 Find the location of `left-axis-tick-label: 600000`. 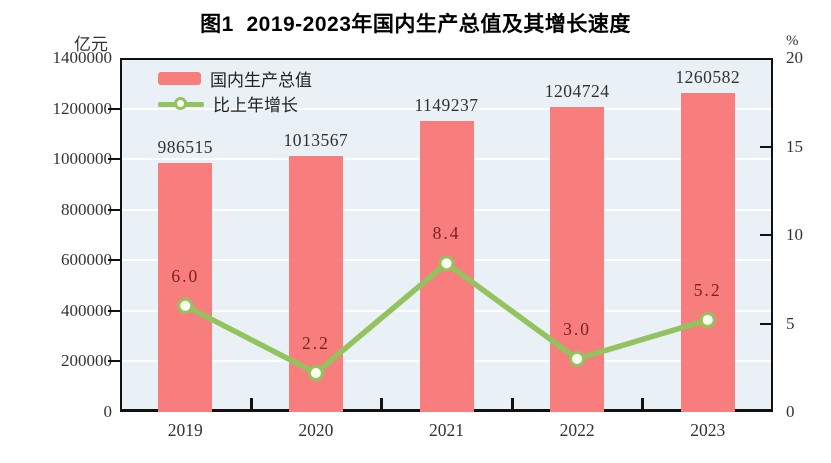

left-axis-tick-label: 600000 is located at coordinates (86, 260).